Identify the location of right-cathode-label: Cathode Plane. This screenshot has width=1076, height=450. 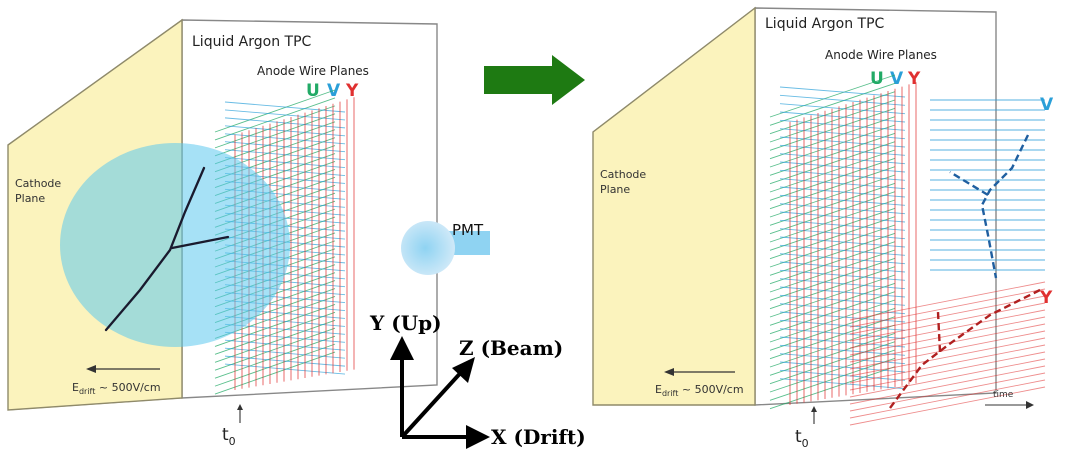
(625, 182).